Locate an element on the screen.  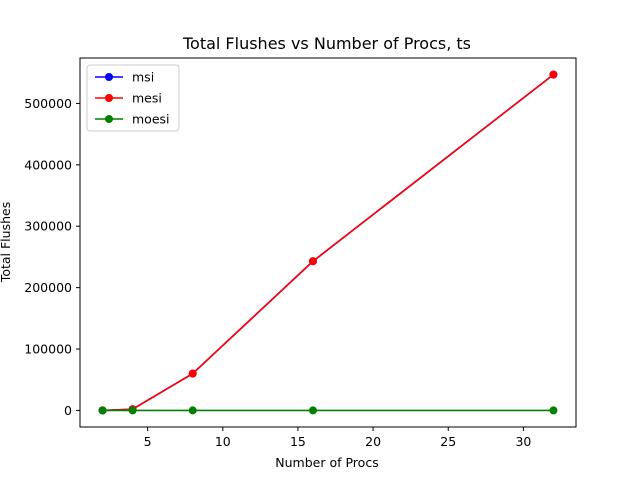
x-tick-label: 30 is located at coordinates (523, 441).